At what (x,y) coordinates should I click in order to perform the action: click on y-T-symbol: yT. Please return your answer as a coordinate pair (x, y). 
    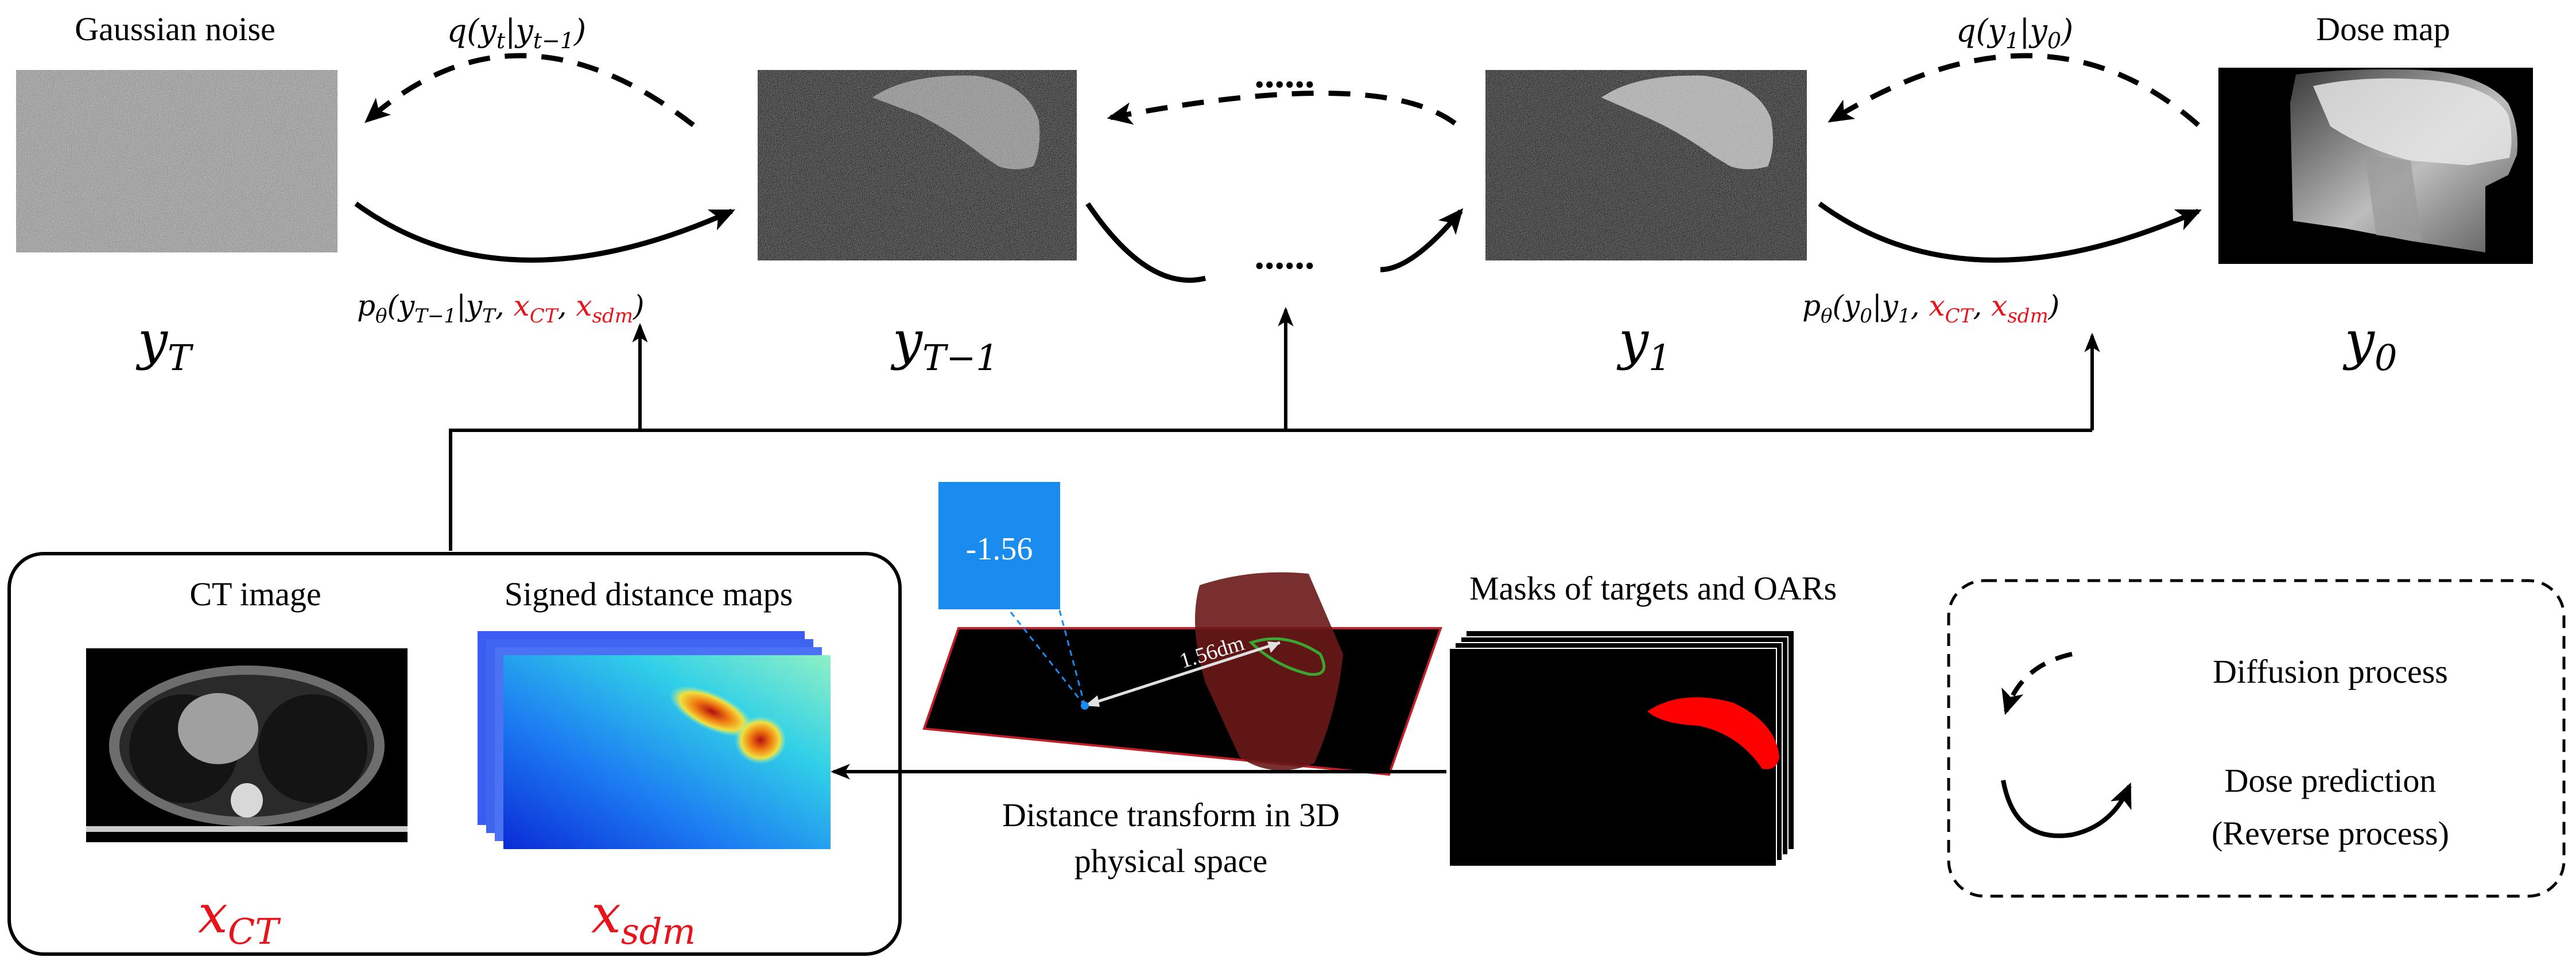
    Looking at the image, I should click on (164, 344).